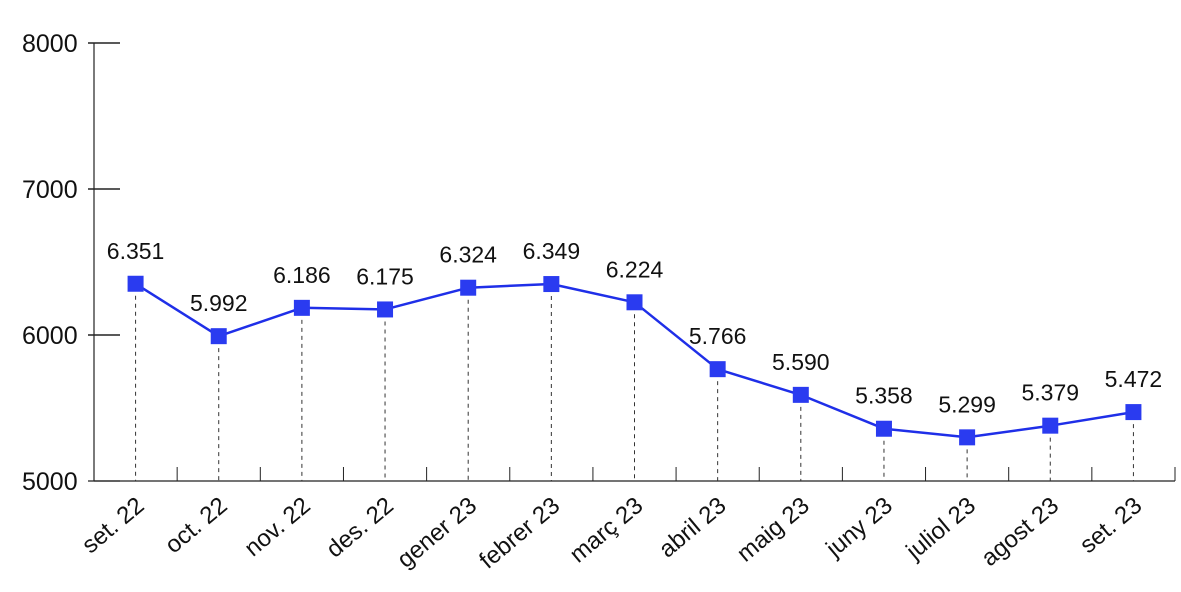 This screenshot has height=592, width=1181. I want to click on x-tick-label: nov. 22, so click(277, 527).